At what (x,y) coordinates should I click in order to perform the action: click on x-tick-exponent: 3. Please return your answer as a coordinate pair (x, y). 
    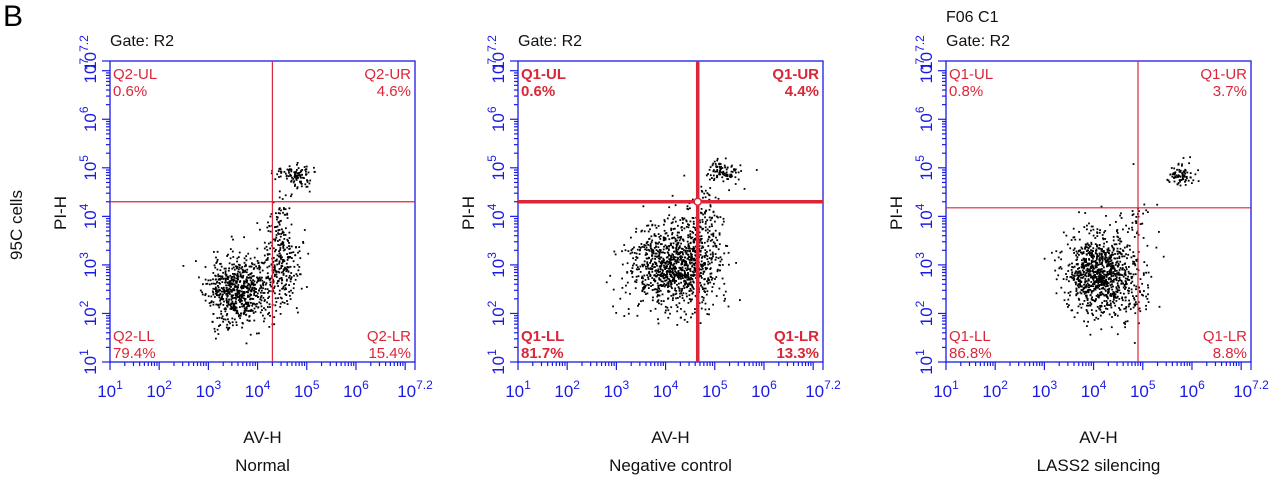
    Looking at the image, I should click on (626, 385).